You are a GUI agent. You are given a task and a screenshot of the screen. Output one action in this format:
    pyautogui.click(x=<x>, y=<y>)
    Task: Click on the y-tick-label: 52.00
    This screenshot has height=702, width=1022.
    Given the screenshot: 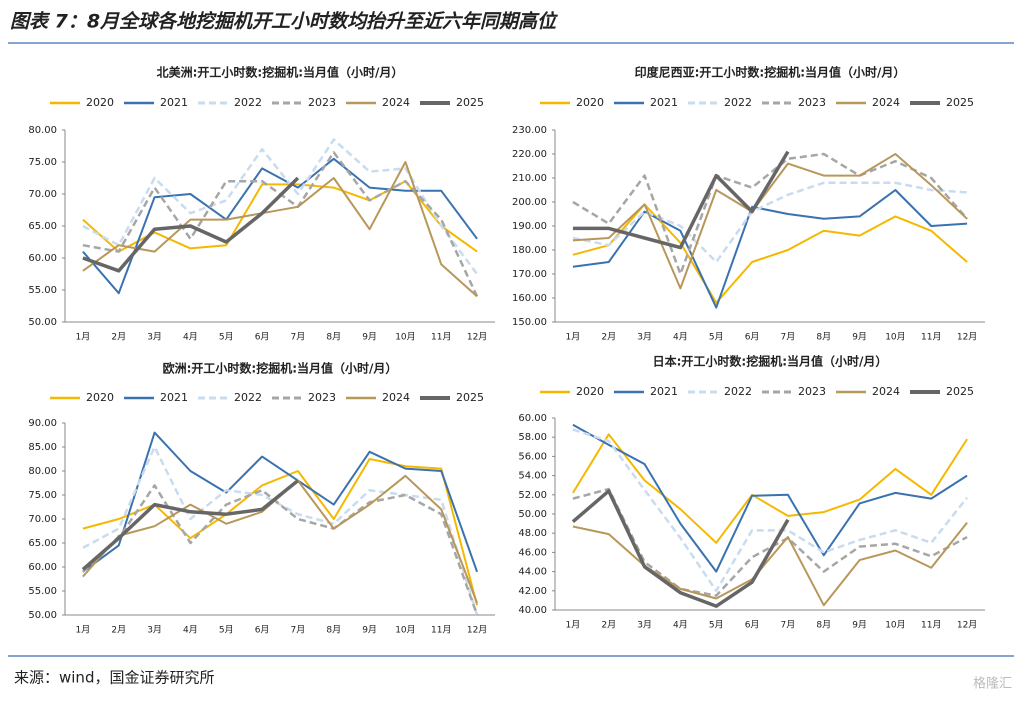 What is the action you would take?
    pyautogui.click(x=532, y=495)
    